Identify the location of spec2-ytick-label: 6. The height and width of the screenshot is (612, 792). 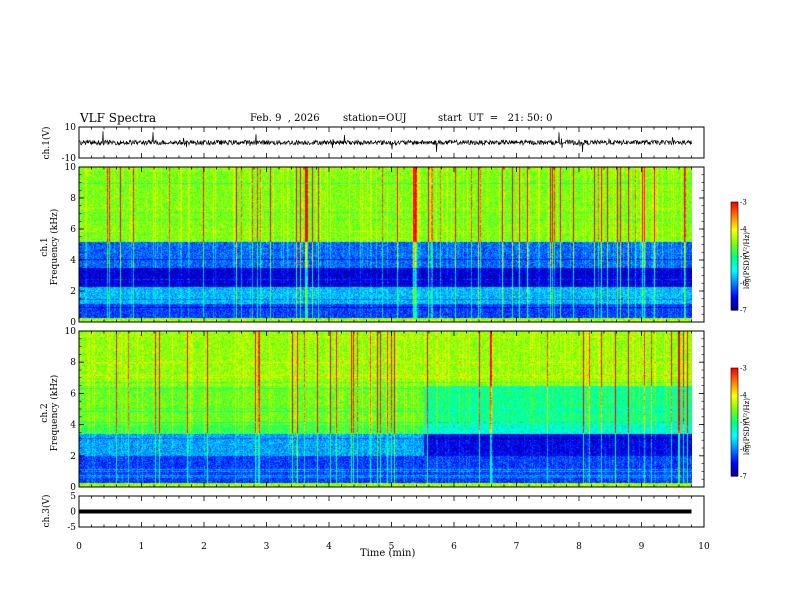
(73, 394).